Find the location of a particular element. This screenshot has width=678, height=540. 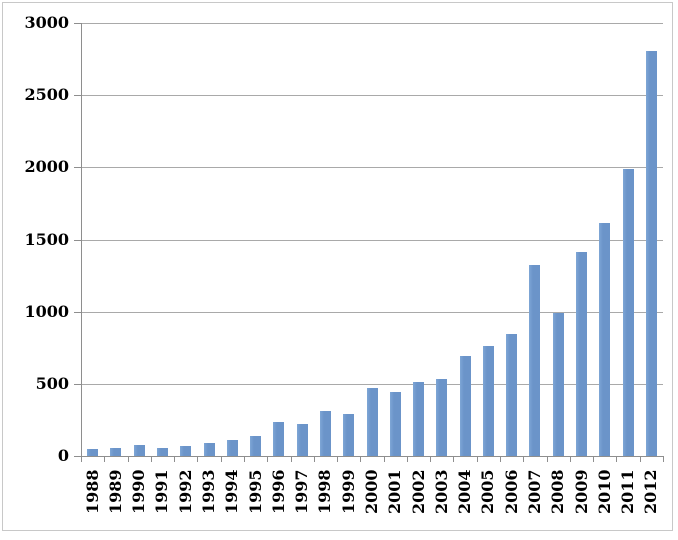

x-tick-label-1989: 1989 is located at coordinates (115, 491).